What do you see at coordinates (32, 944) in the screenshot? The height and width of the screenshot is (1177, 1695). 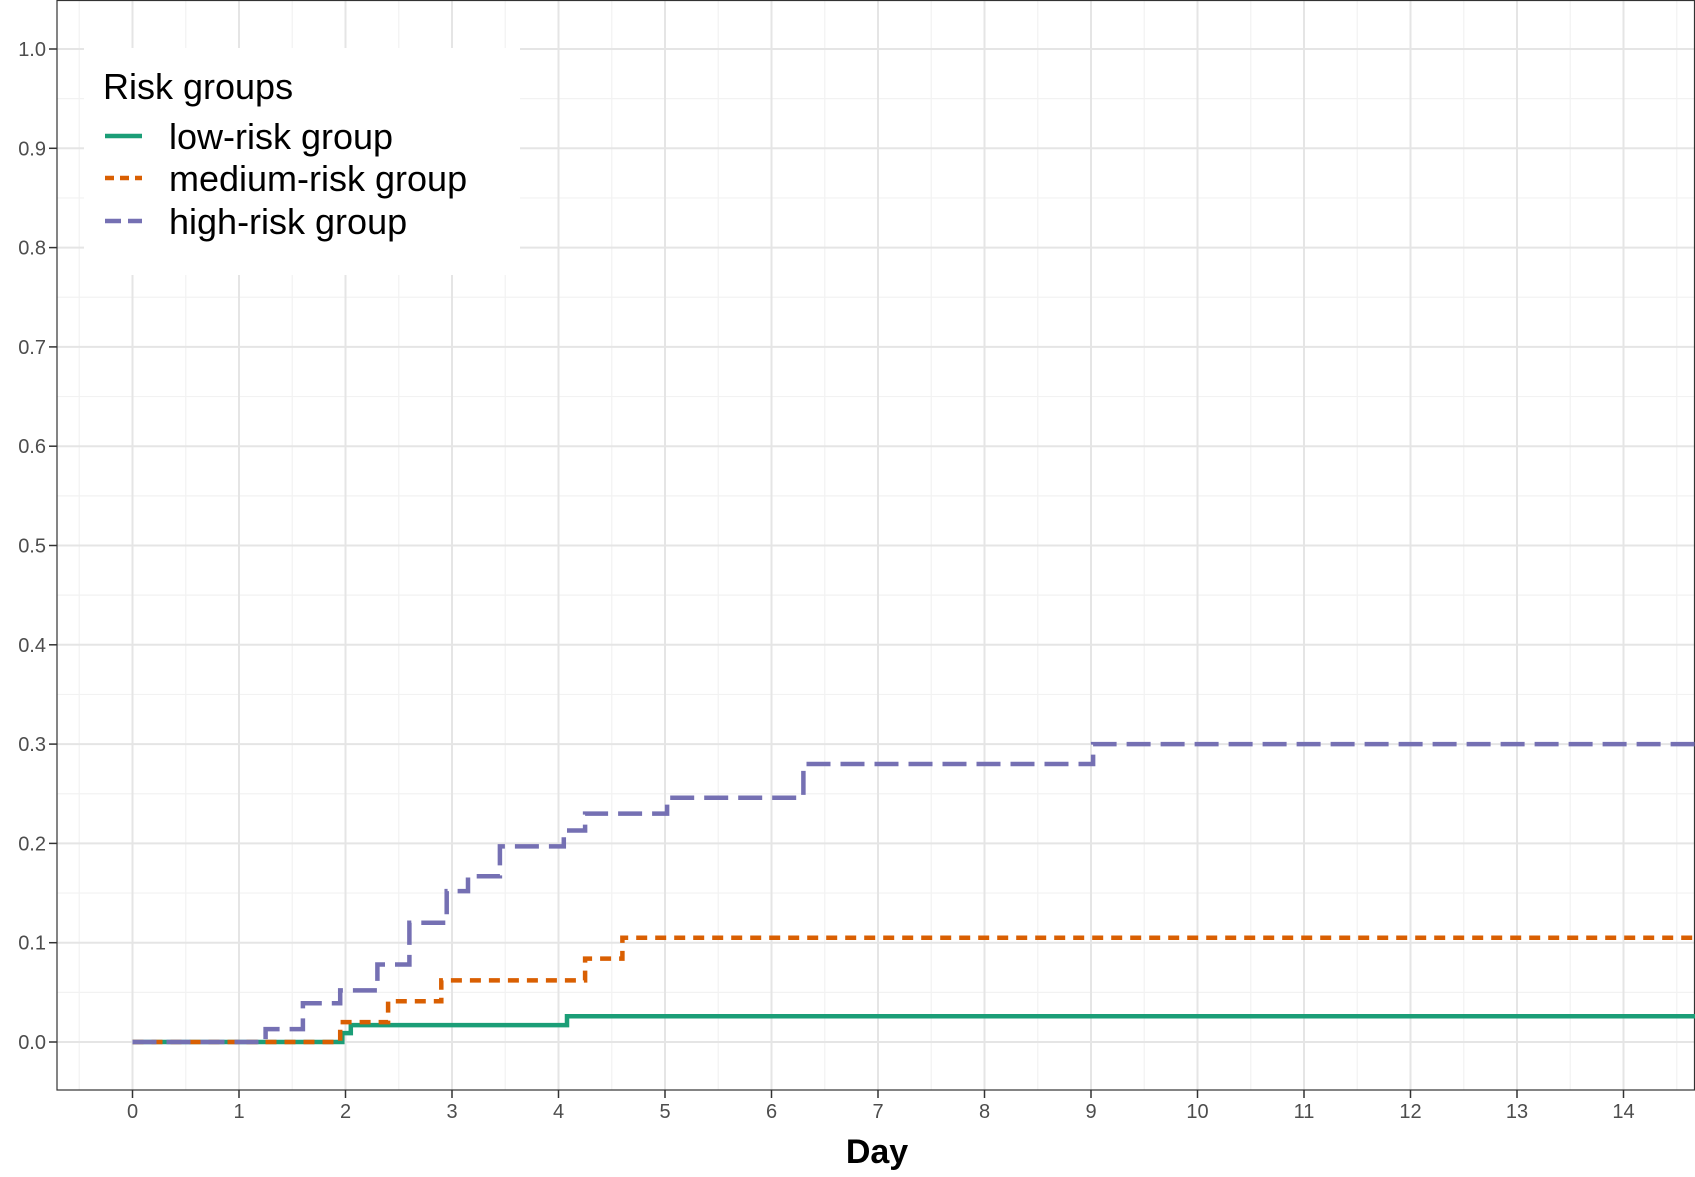 I see `y-tick-label: 0.1` at bounding box center [32, 944].